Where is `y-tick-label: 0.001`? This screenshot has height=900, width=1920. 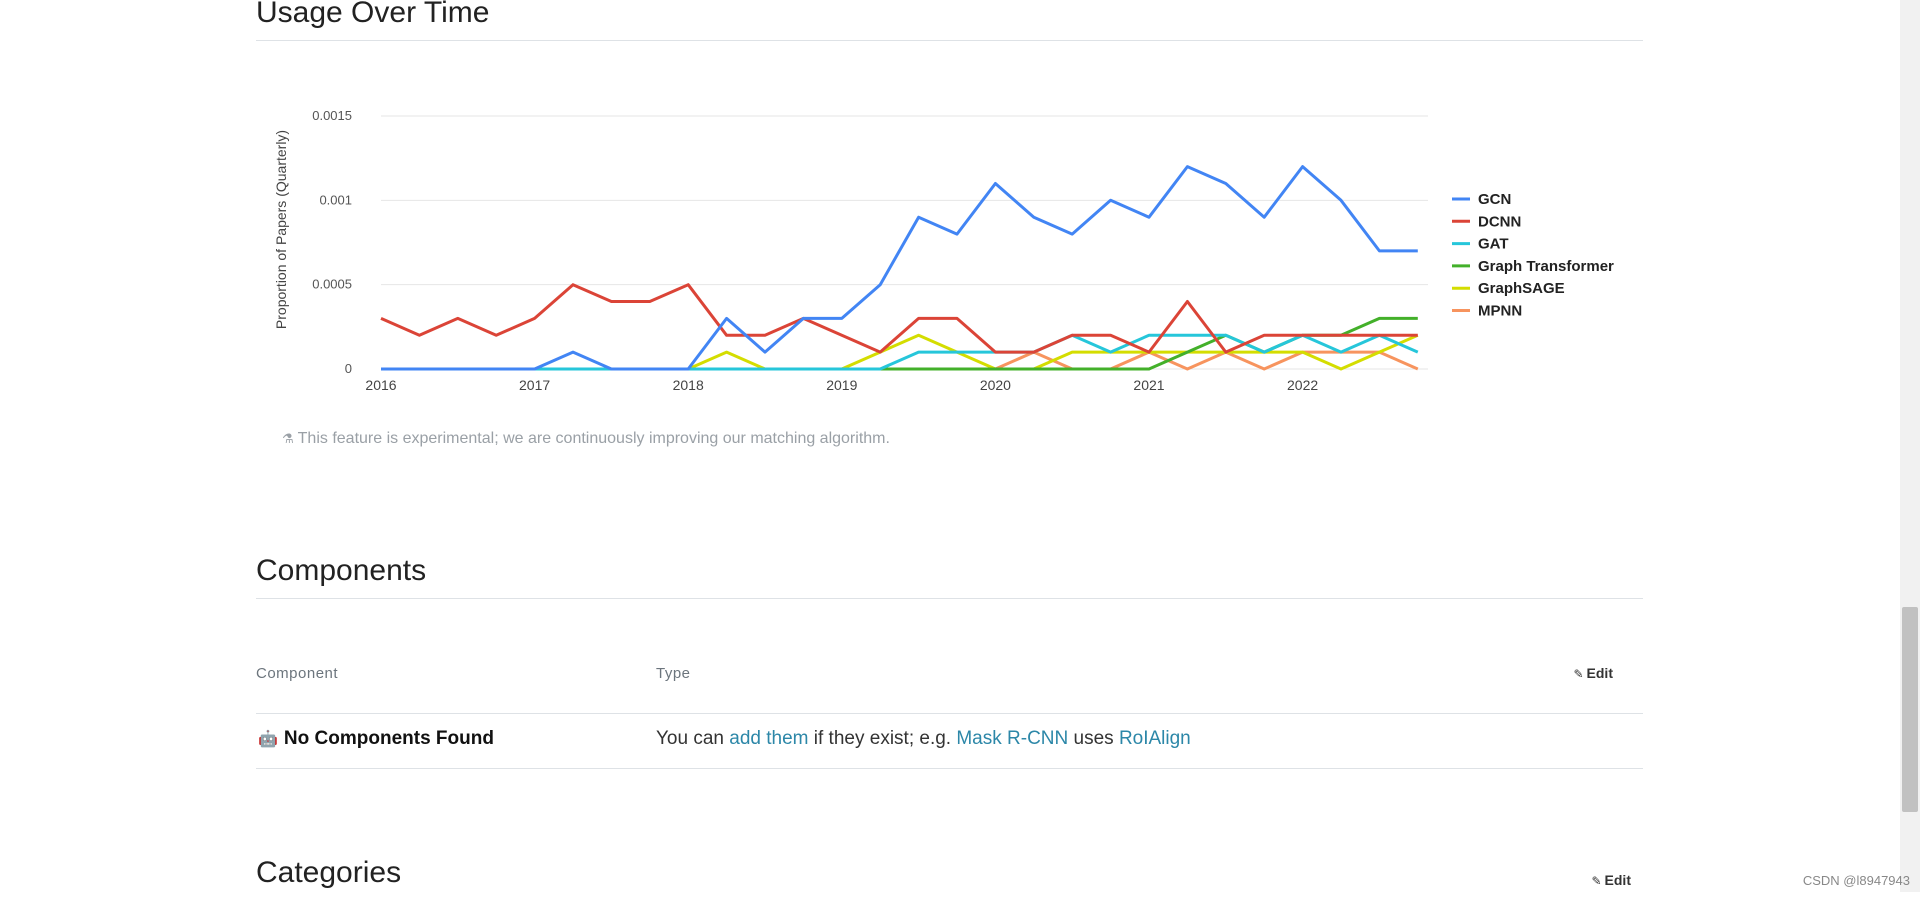
y-tick-label: 0.001 is located at coordinates (335, 199).